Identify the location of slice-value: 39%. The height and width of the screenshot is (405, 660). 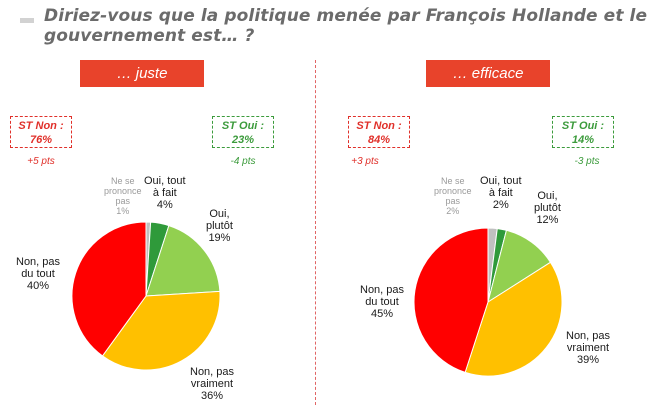
(588, 360).